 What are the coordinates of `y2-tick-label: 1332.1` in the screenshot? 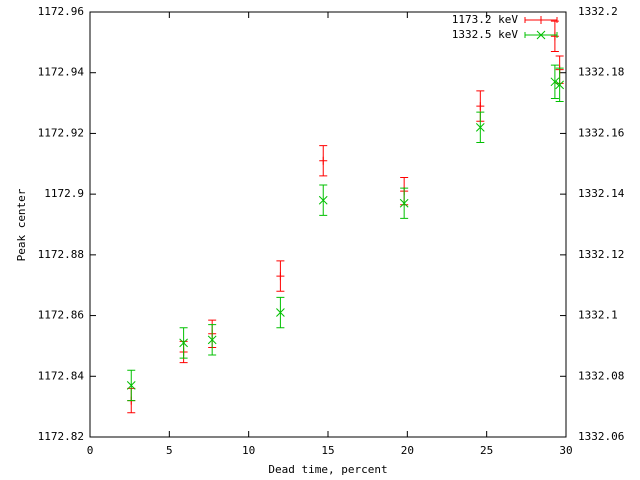 It's located at (598, 315).